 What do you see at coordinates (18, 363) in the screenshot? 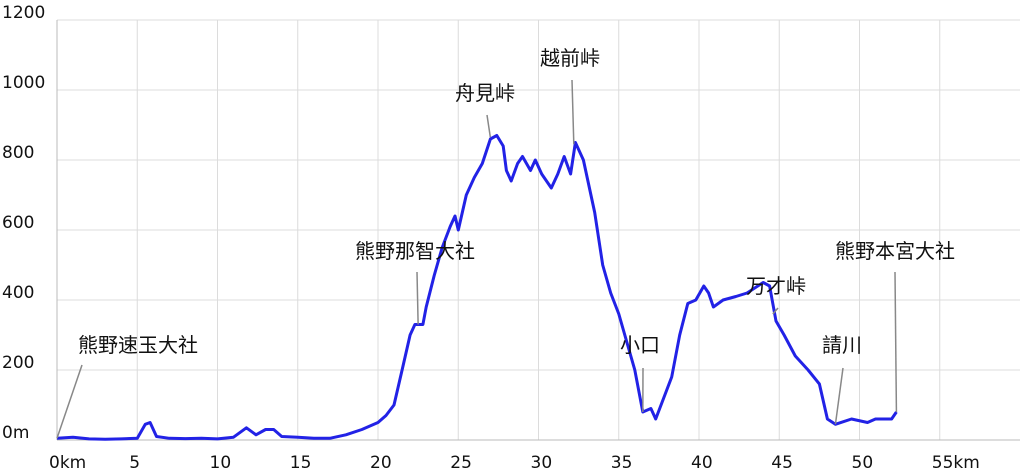
I see `y-tick-label: 200` at bounding box center [18, 363].